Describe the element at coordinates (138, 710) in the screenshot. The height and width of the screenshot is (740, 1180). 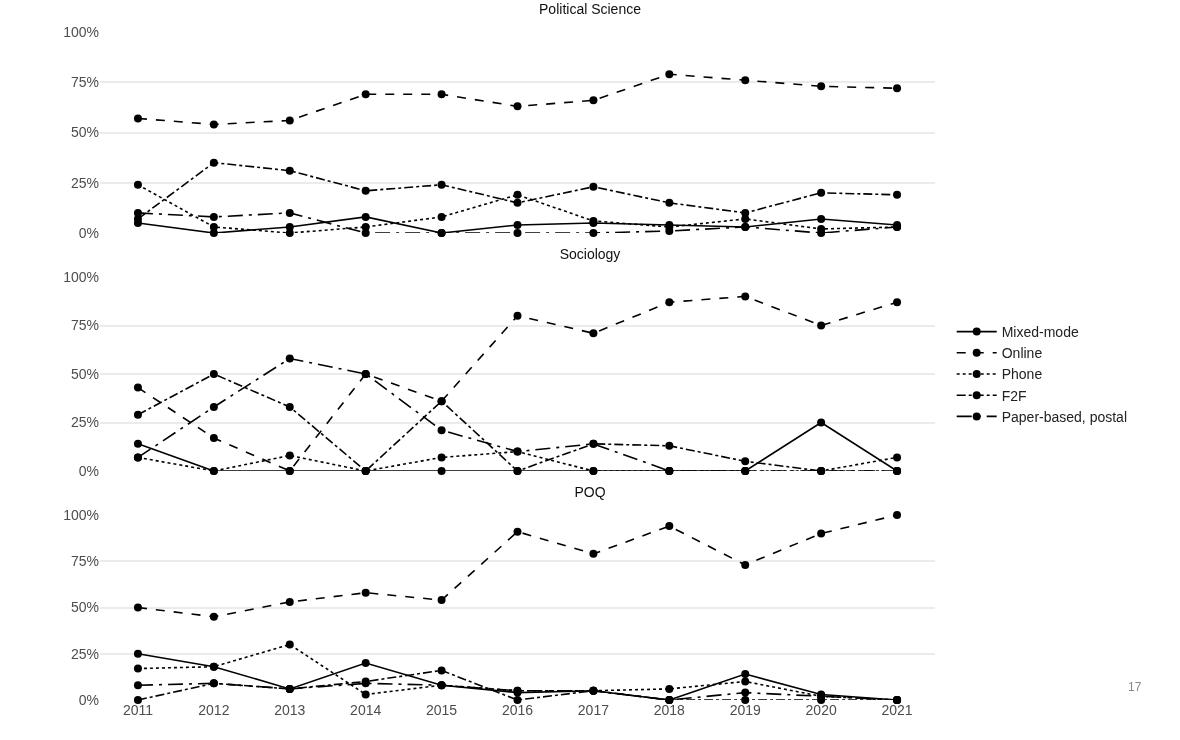
I see `x-tick-label: 2011` at that location.